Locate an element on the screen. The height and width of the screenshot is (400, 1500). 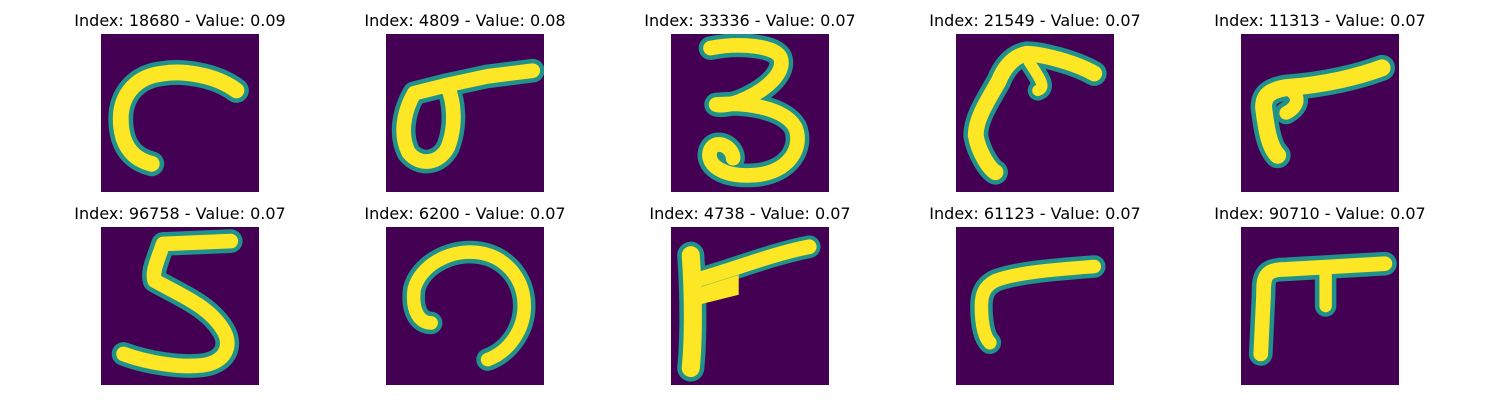
image-panel-7: Index: 4738 - Value: 0.07 is located at coordinates (750, 299).